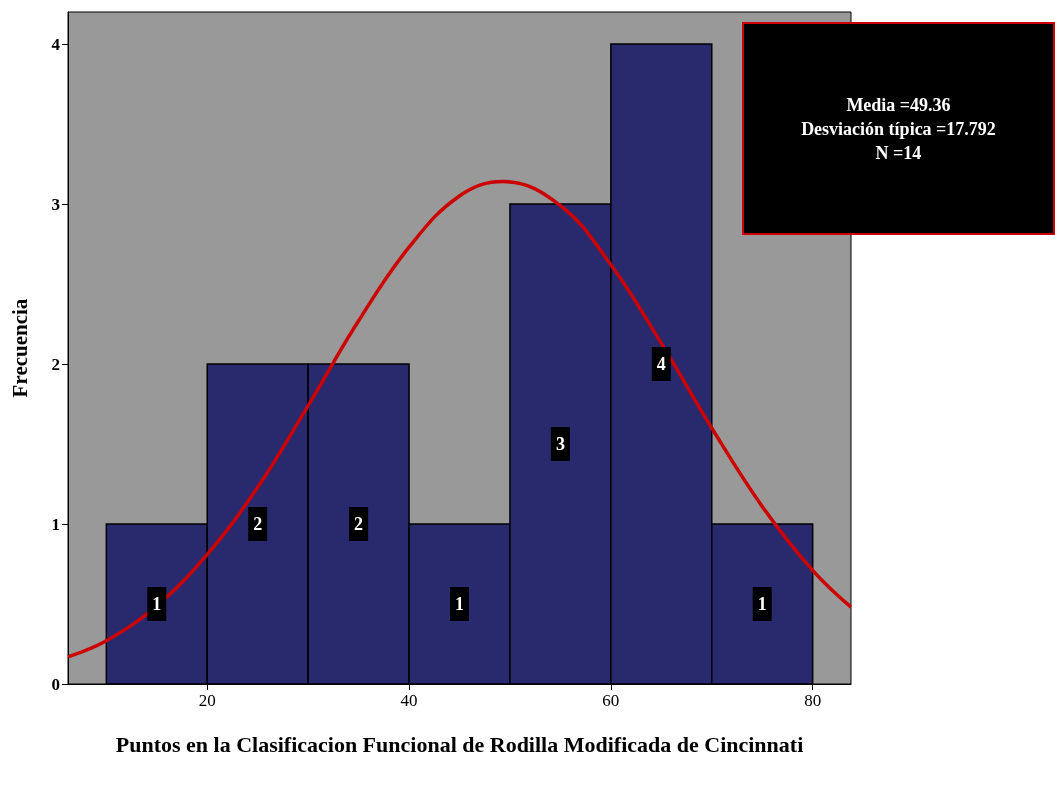  What do you see at coordinates (207, 700) in the screenshot?
I see `x-tick-label: 20` at bounding box center [207, 700].